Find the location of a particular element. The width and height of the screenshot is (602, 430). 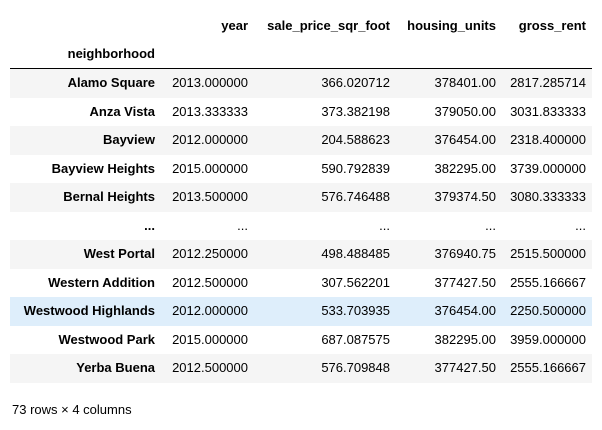

cell-gross-rent: 2515.500000 is located at coordinates (548, 253).